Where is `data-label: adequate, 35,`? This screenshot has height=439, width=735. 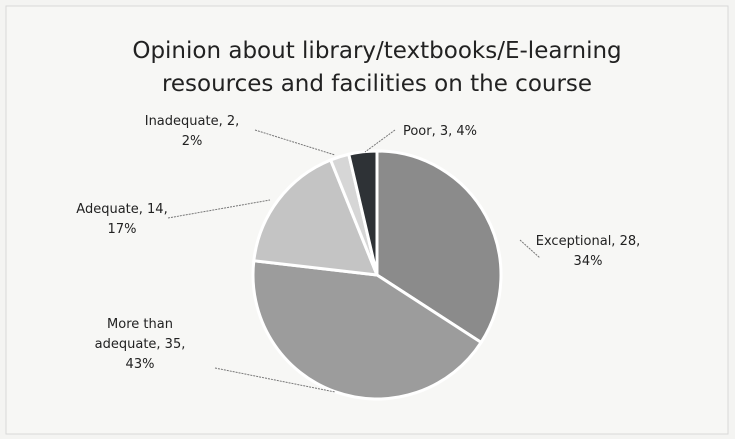 data-label: adequate, 35, is located at coordinates (140, 344).